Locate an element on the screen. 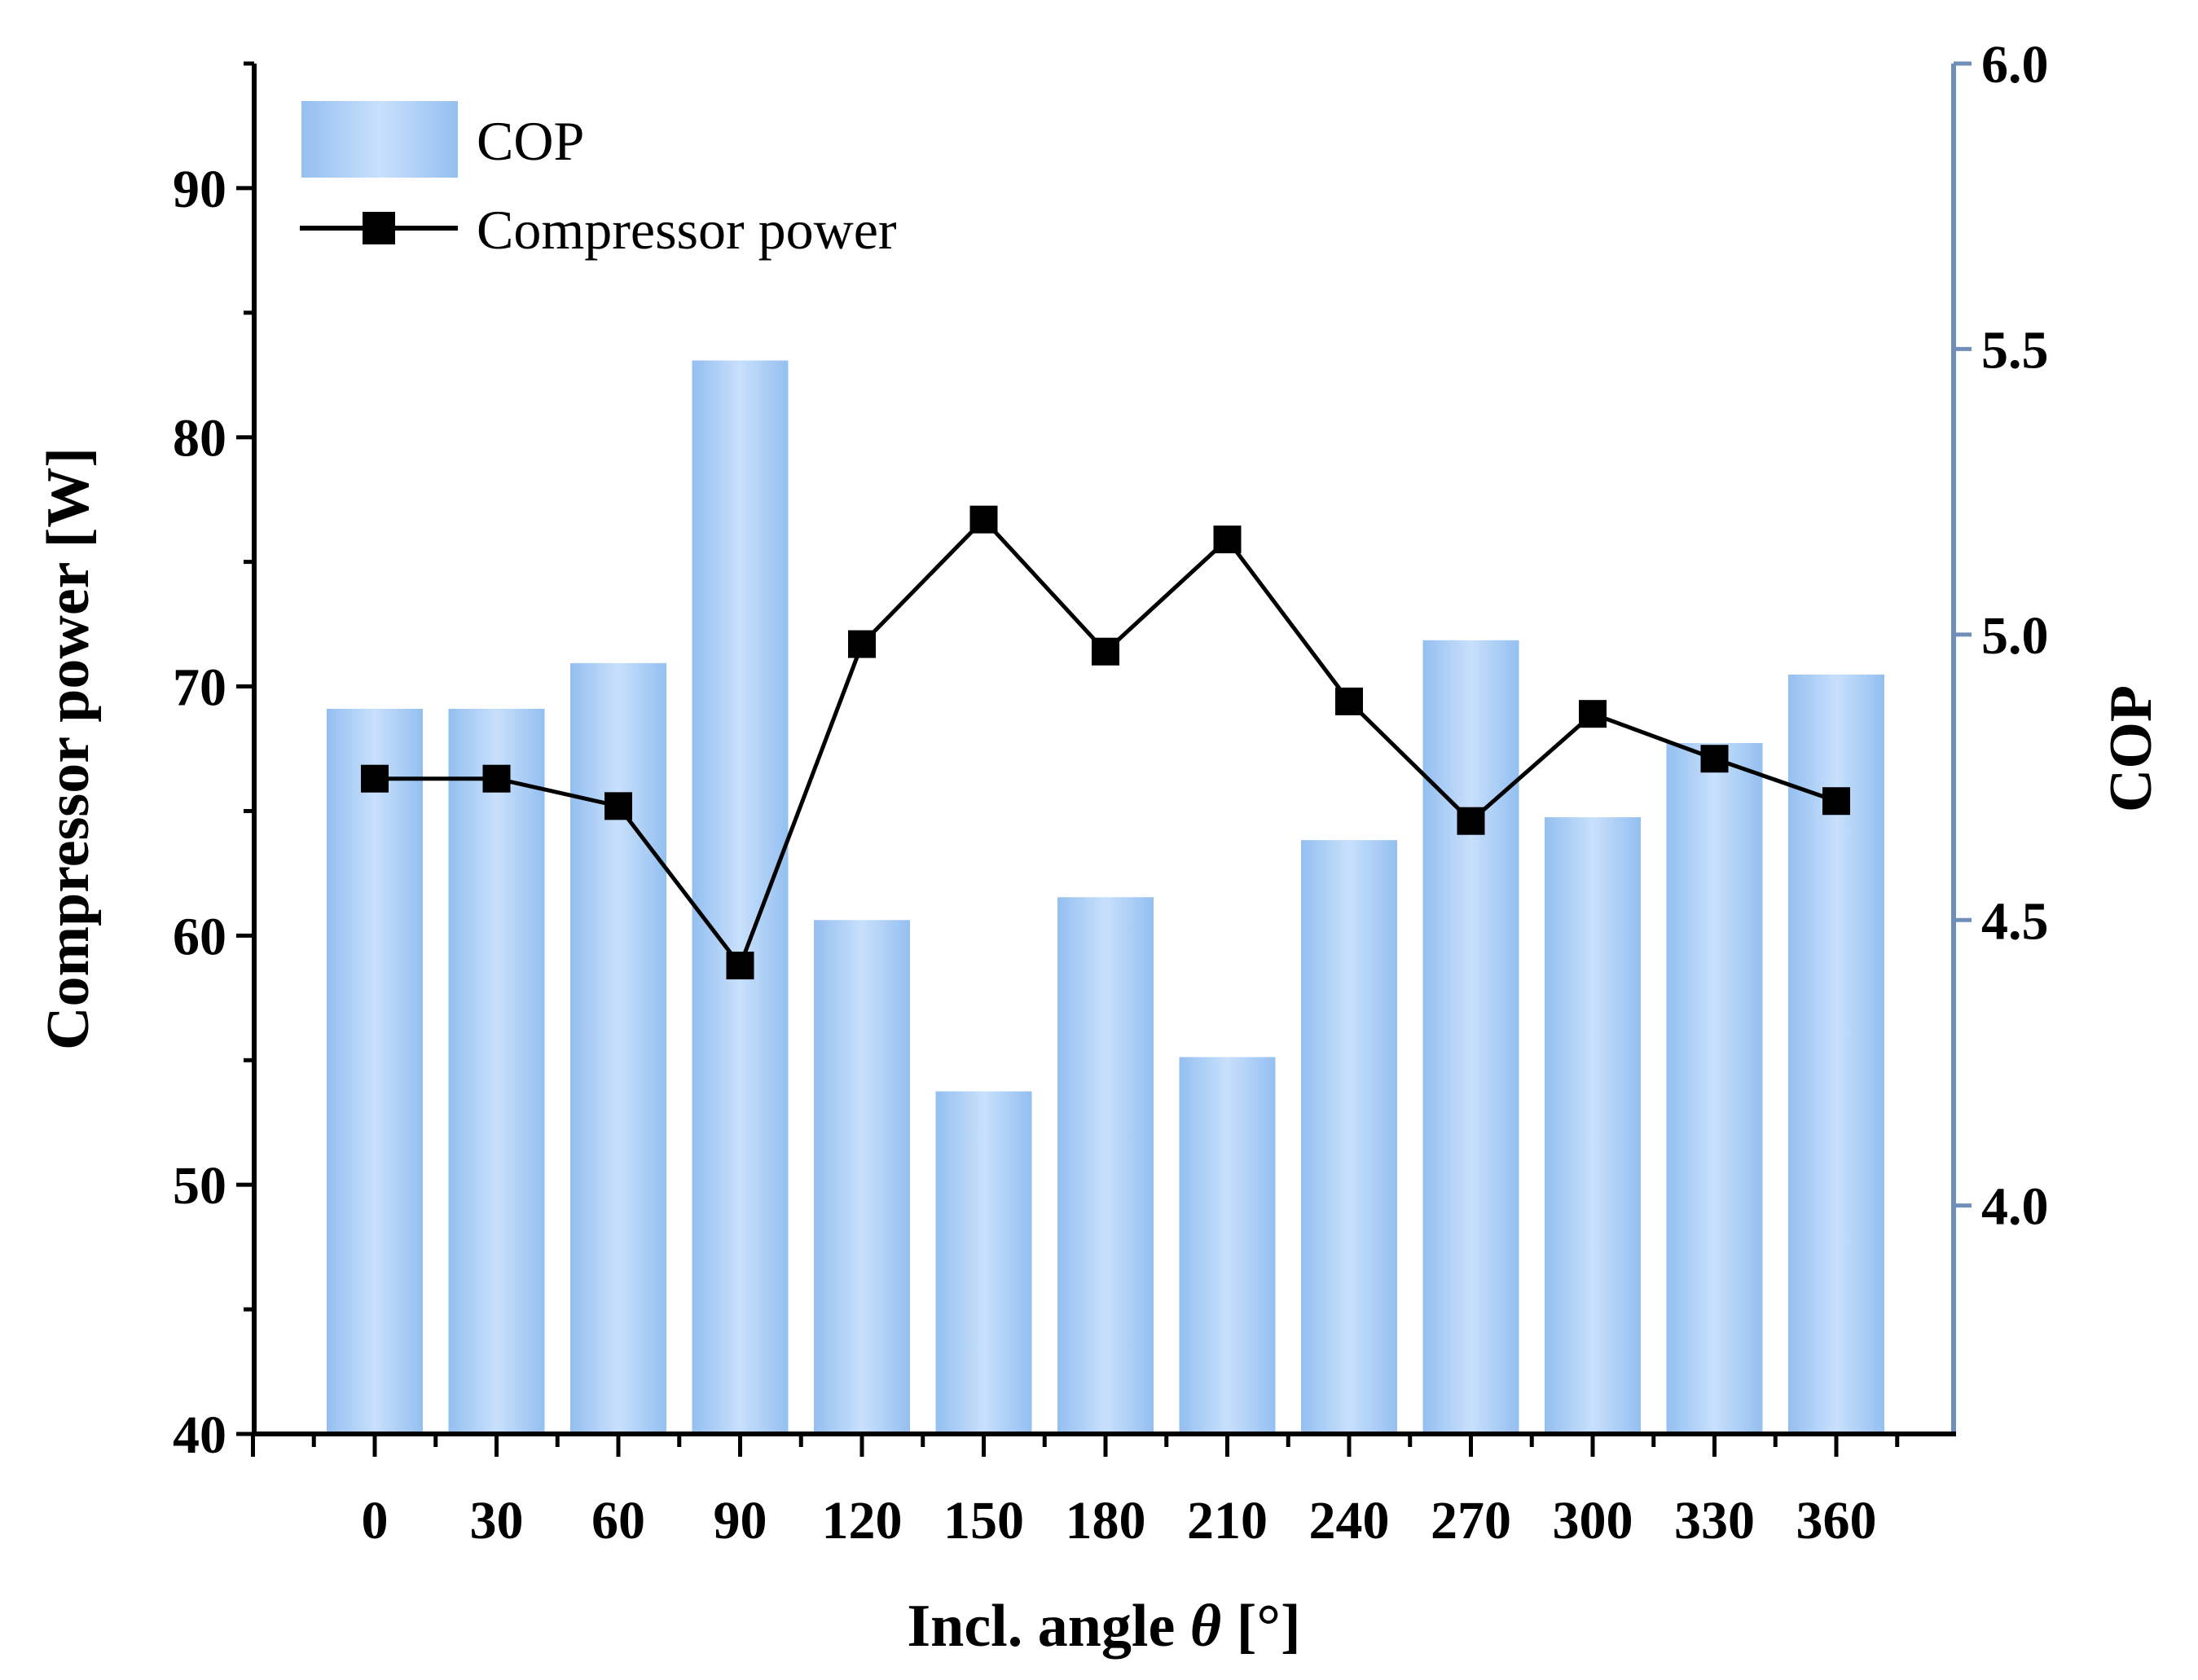 The width and height of the screenshot is (2198, 1680). x-tick-label-0: 0 is located at coordinates (376, 1520).